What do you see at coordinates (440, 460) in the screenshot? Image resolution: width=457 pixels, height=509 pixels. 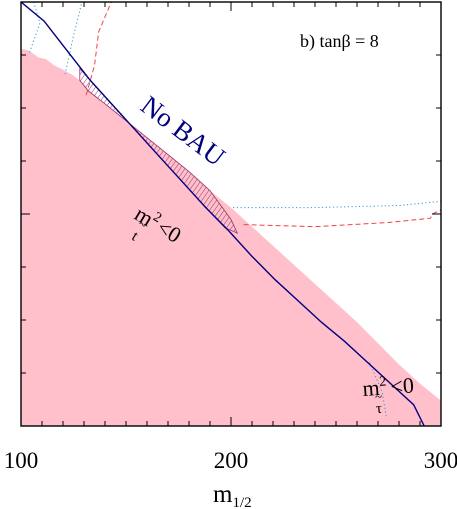 I see `x-tick-label-300: 300` at bounding box center [440, 460].